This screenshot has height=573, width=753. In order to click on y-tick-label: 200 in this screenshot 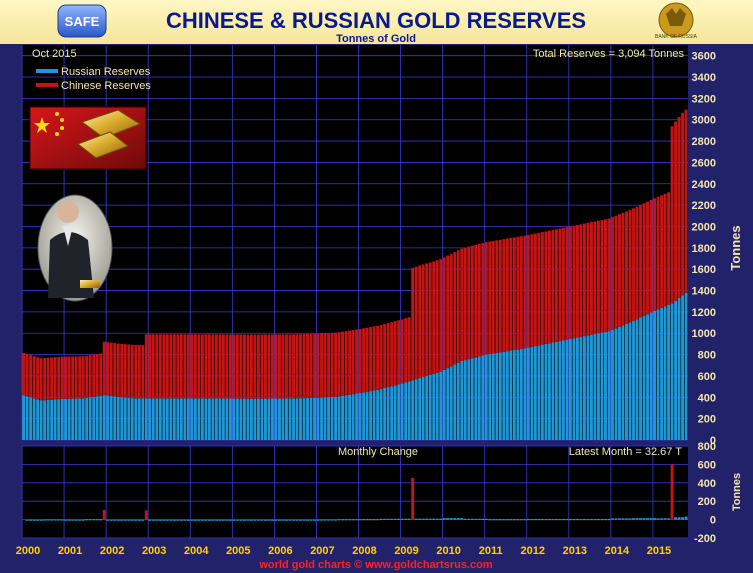, I will do `click(707, 502)`.